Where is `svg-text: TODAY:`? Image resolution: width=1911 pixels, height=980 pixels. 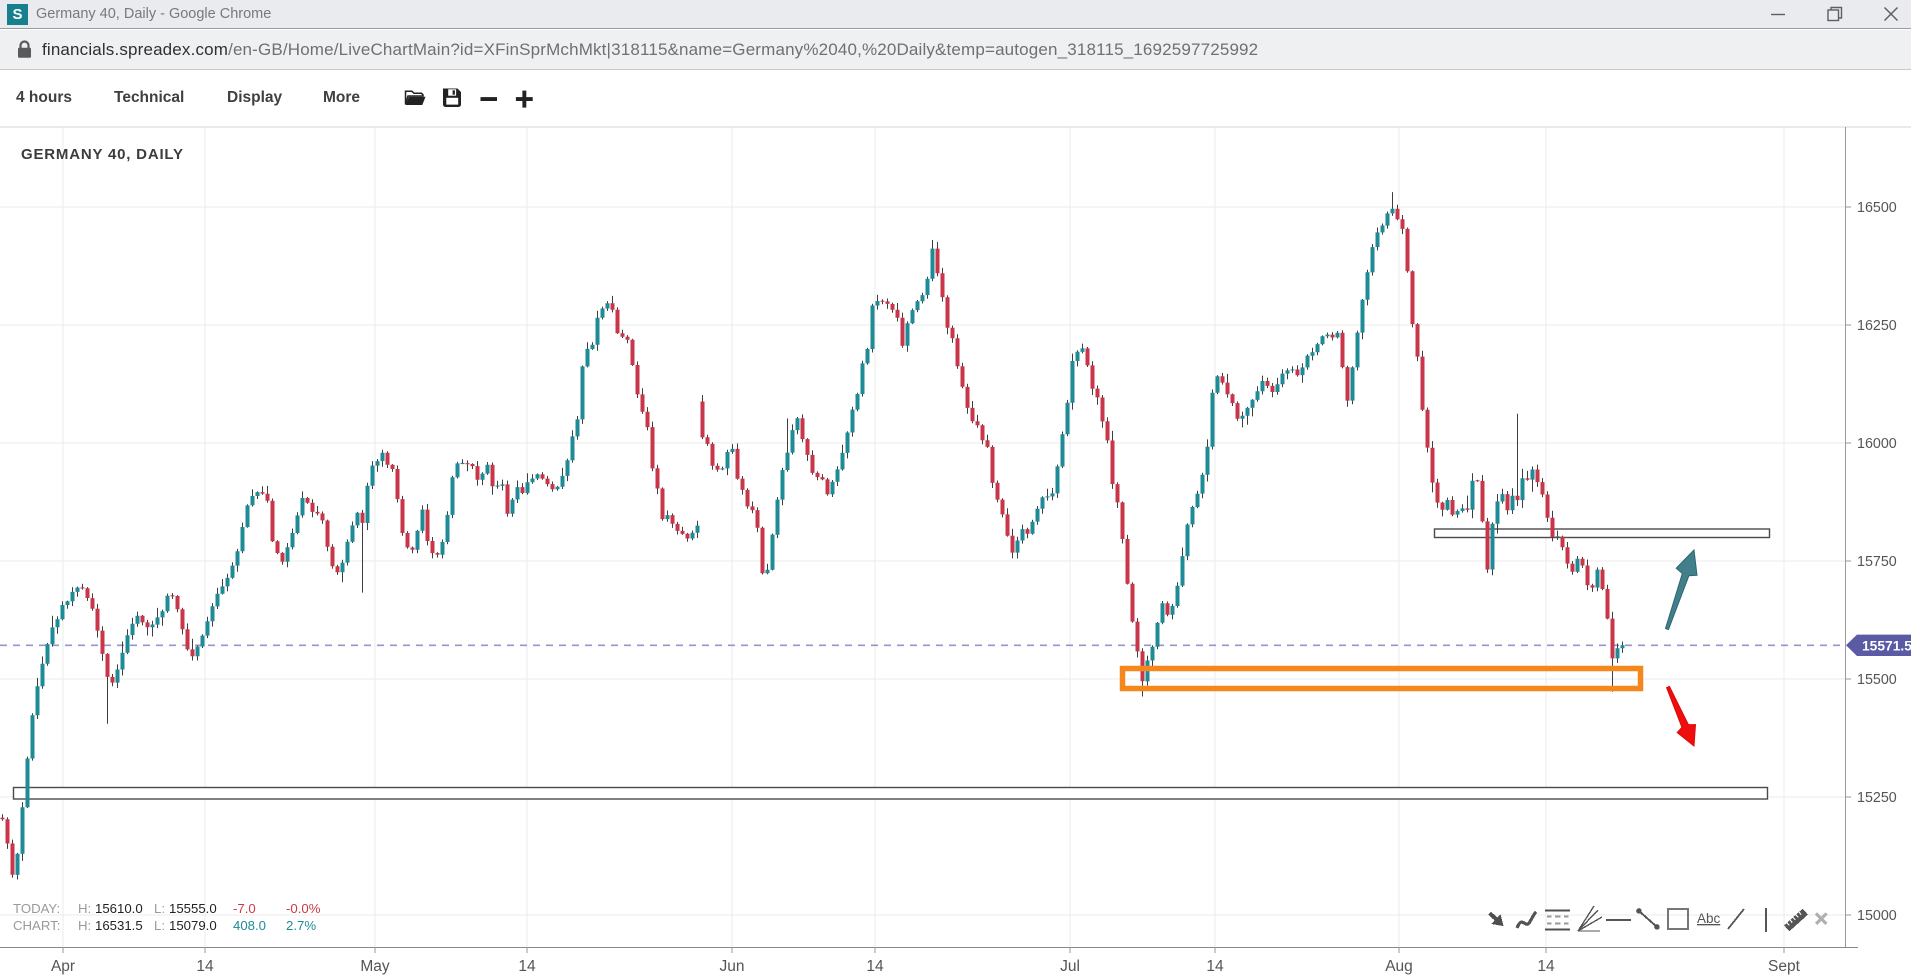 svg-text: TODAY: is located at coordinates (36, 908).